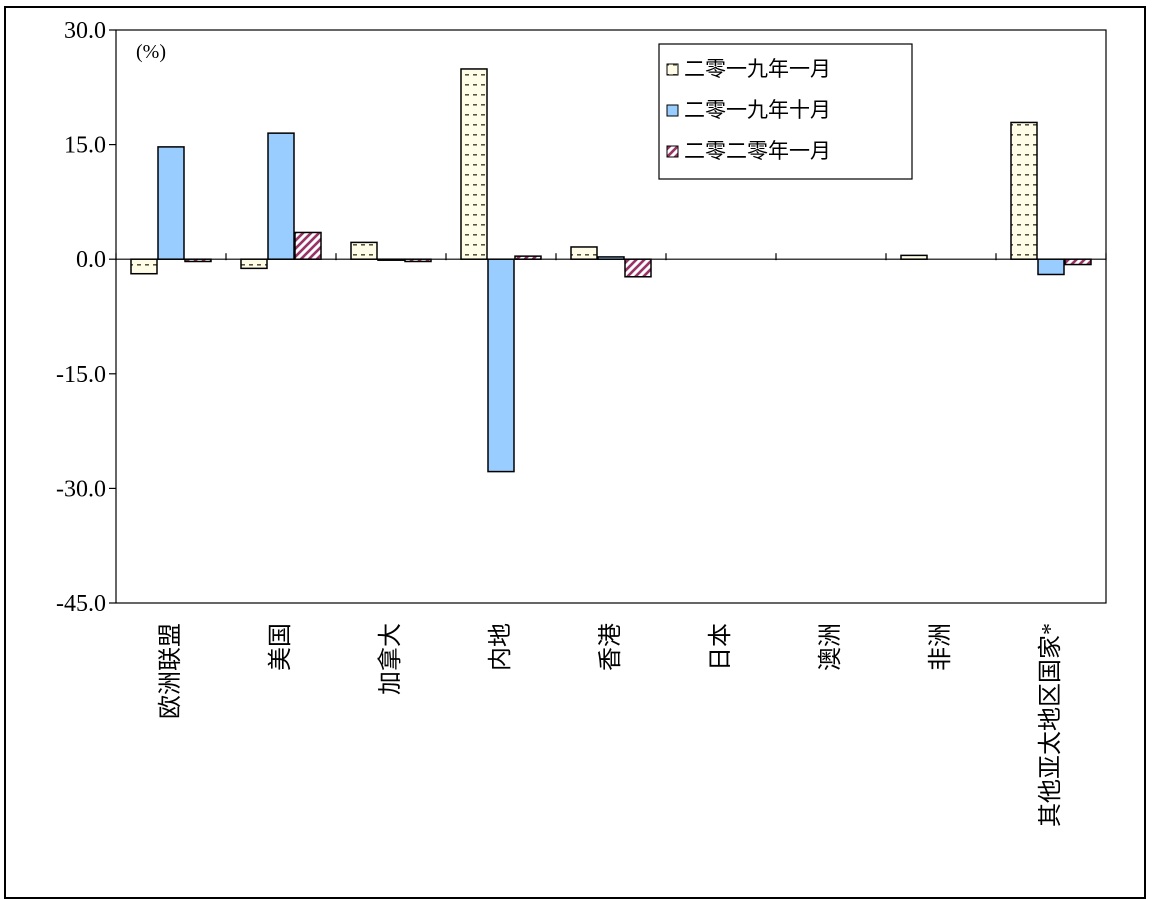  I want to click on legend-label-series-1: 二零一九年一月, so click(757, 69).